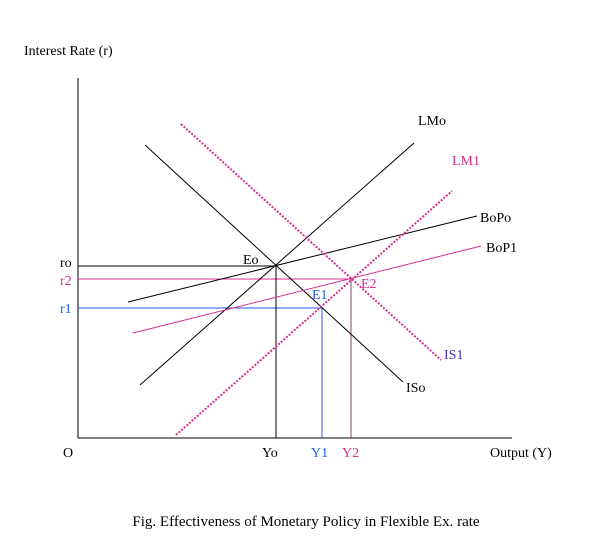 The width and height of the screenshot is (600, 556). I want to click on bop1-curve, so click(307, 289).